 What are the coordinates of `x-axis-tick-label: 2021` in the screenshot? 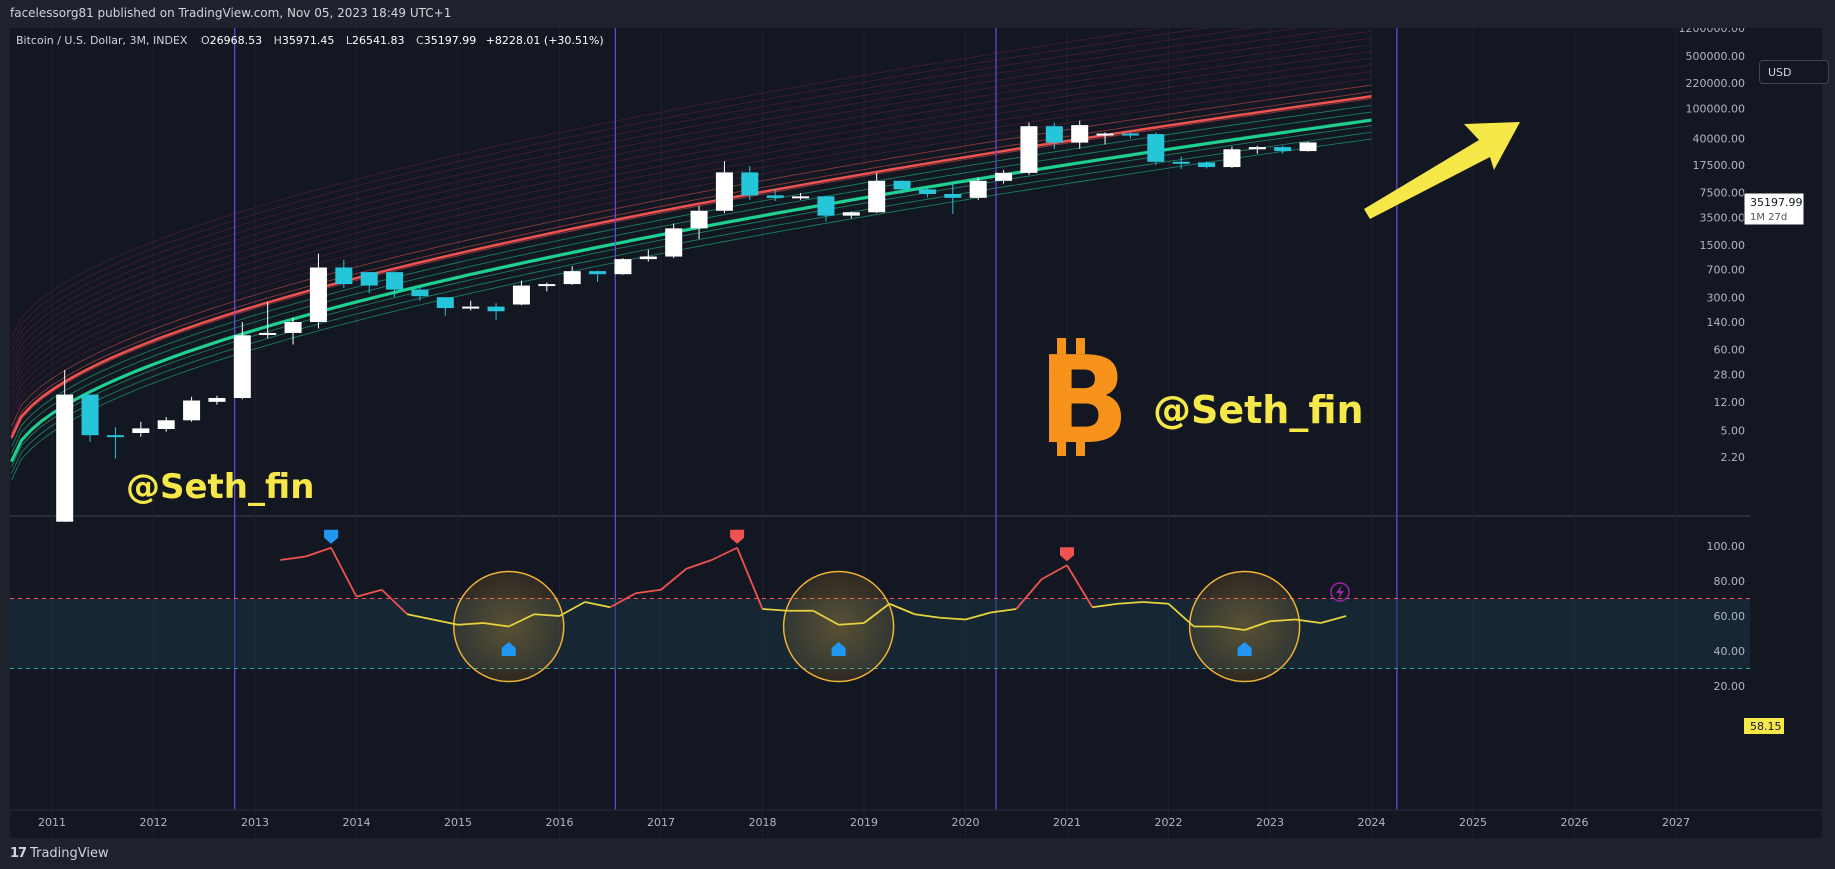 It's located at (1067, 822).